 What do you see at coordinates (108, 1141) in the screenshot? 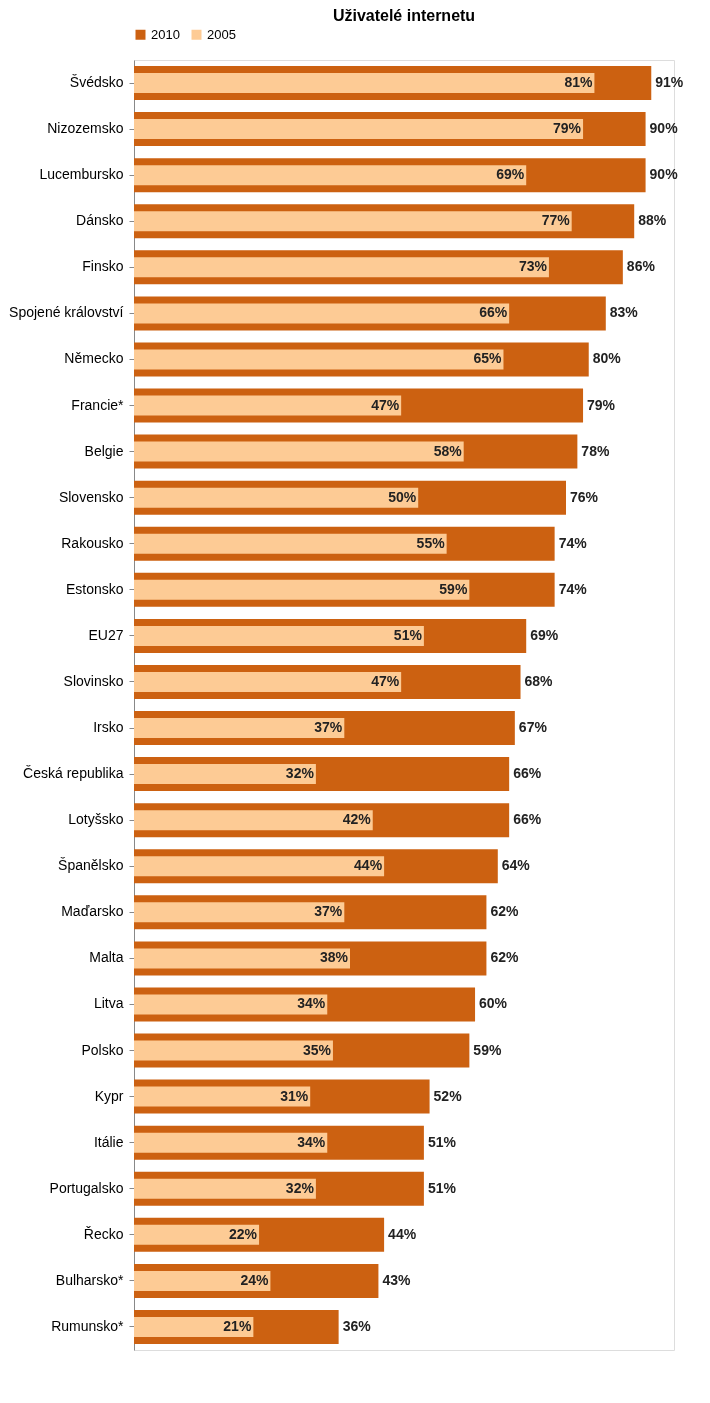
I see `y-tick-label: Itálie` at bounding box center [108, 1141].